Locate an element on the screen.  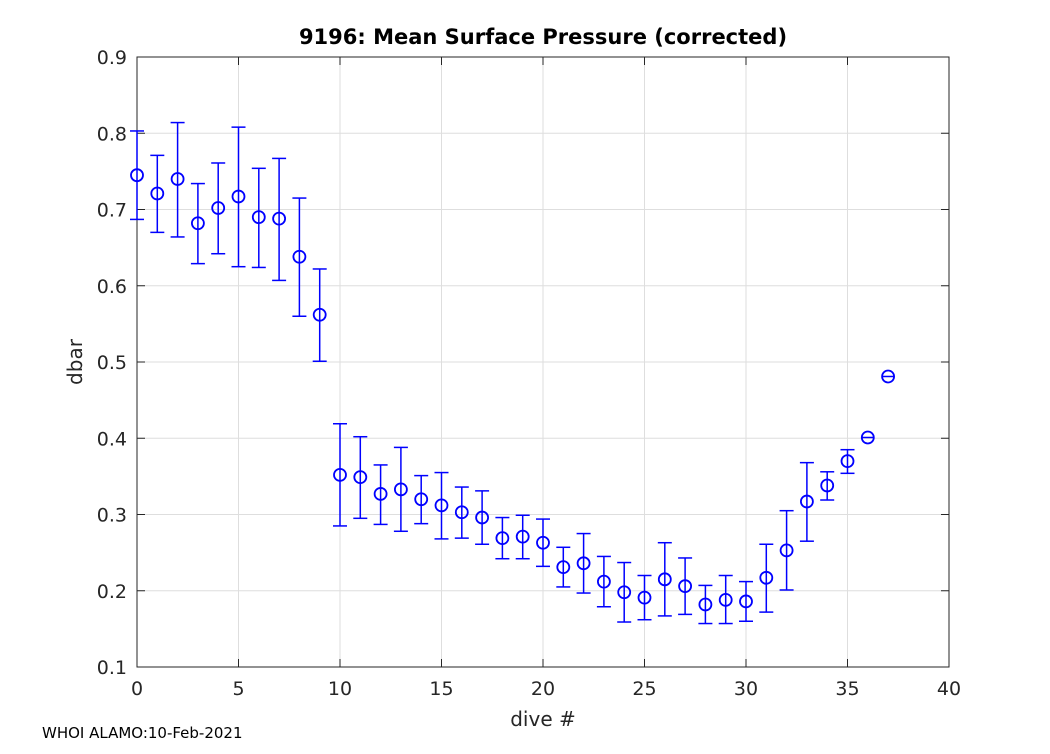
x-tick-label: 5 is located at coordinates (238, 689).